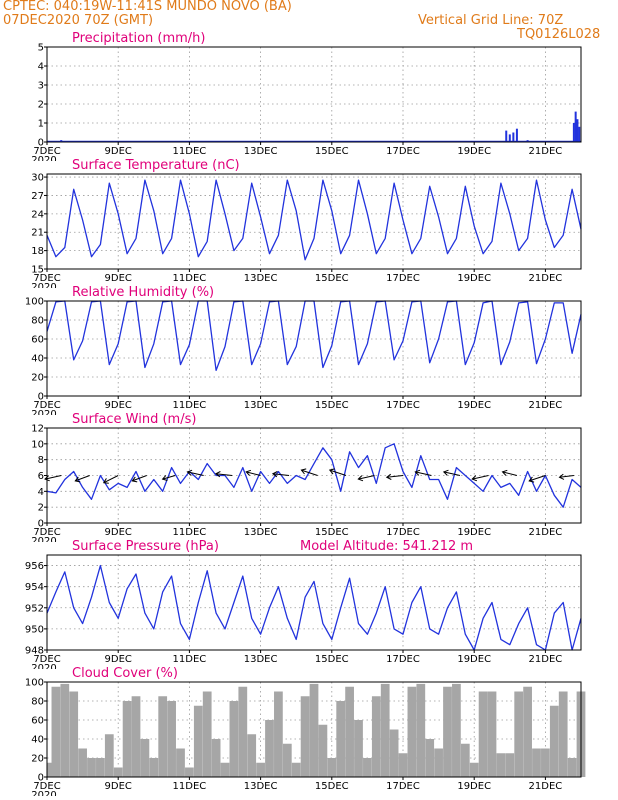 The width and height of the screenshot is (618, 800). I want to click on x-tick-label: 21DEC, so click(546, 278).